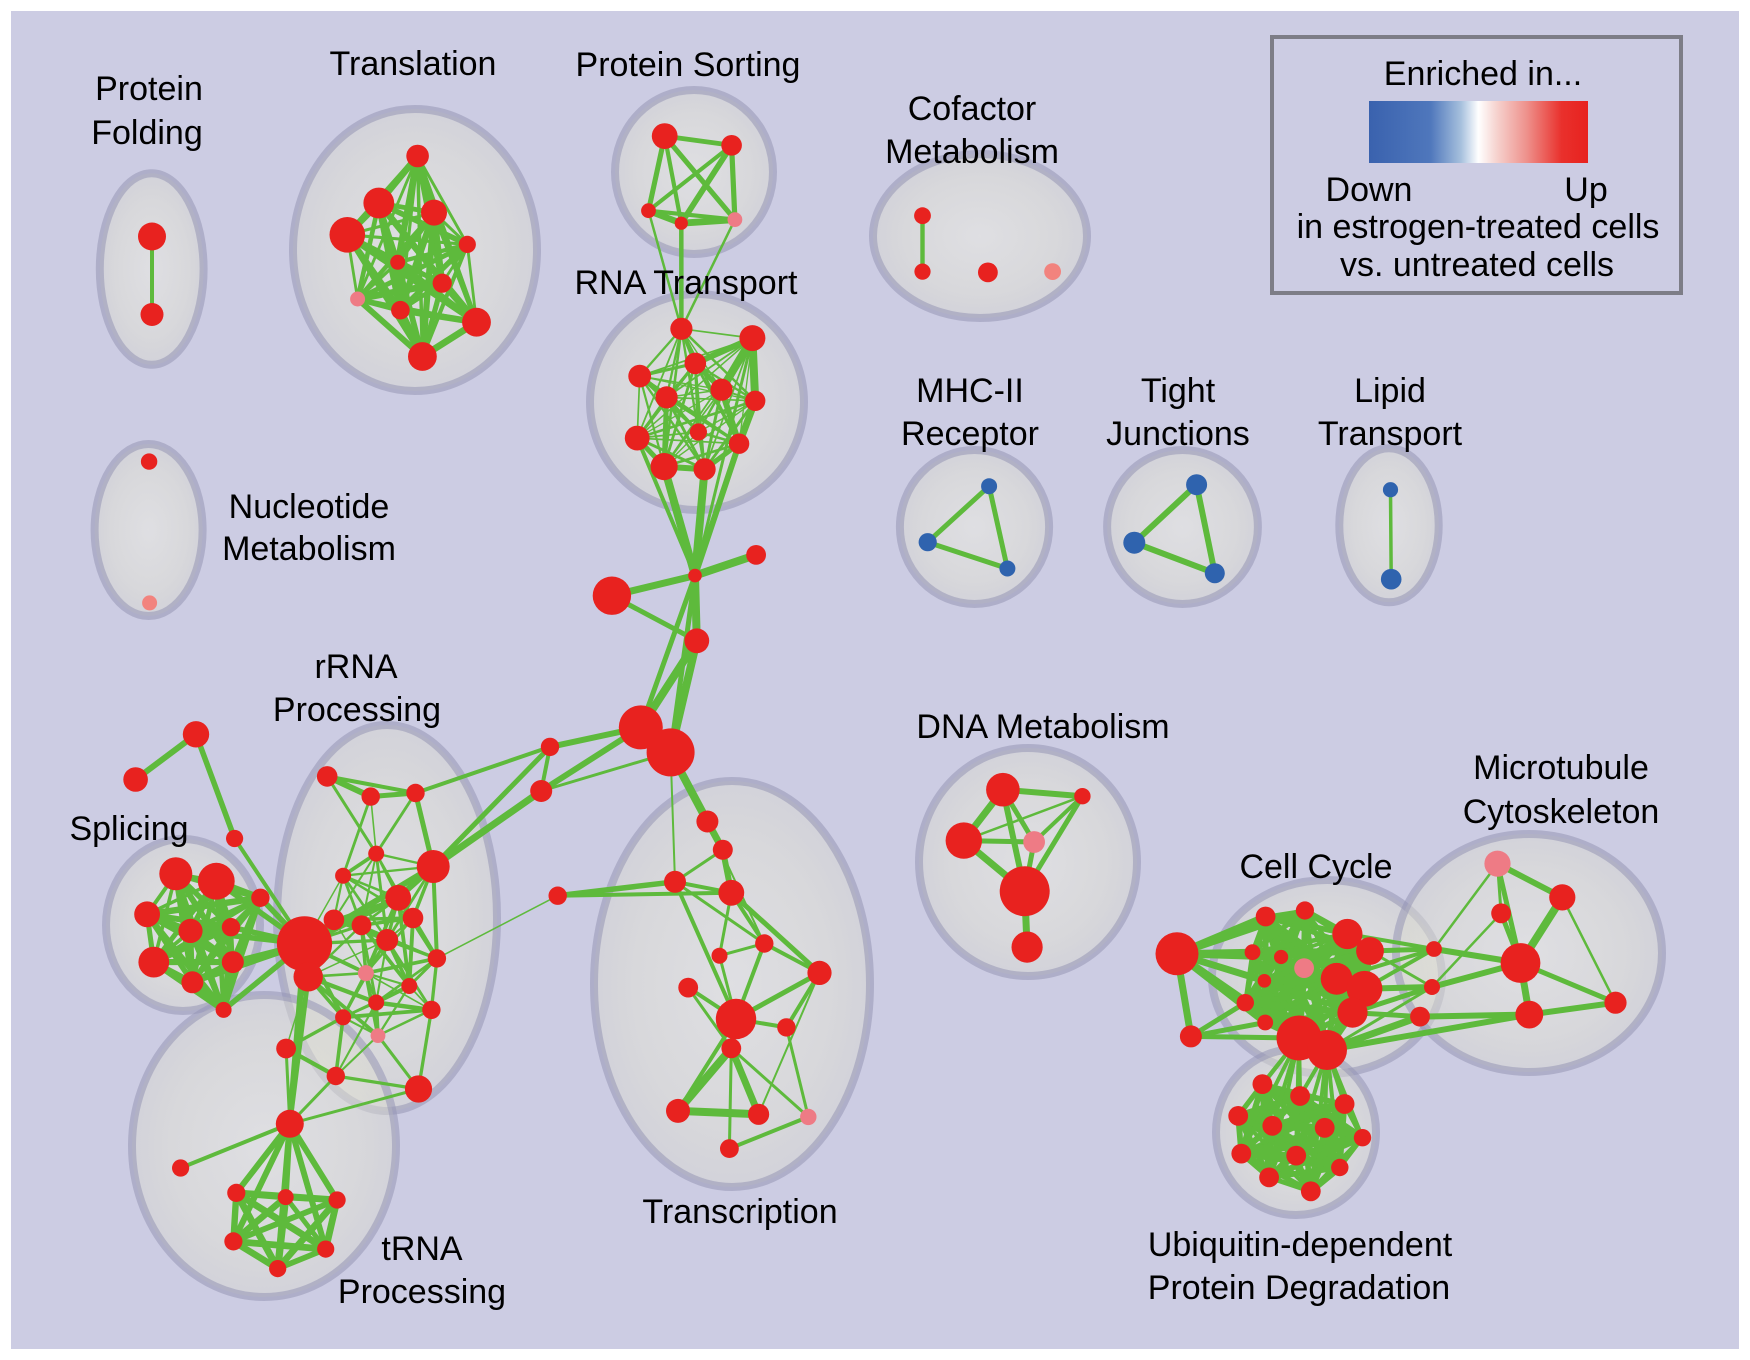 This screenshot has width=1750, height=1360. What do you see at coordinates (1300, 1245) in the screenshot?
I see `svg-text: Ubiquitin-dependent` at bounding box center [1300, 1245].